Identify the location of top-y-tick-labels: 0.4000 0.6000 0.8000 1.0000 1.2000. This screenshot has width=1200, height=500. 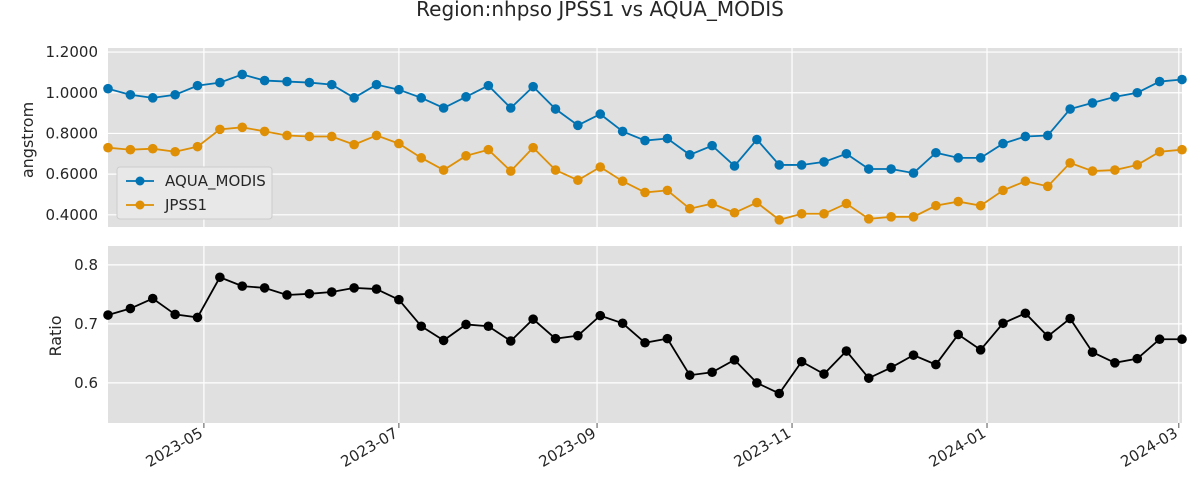
(72, 133).